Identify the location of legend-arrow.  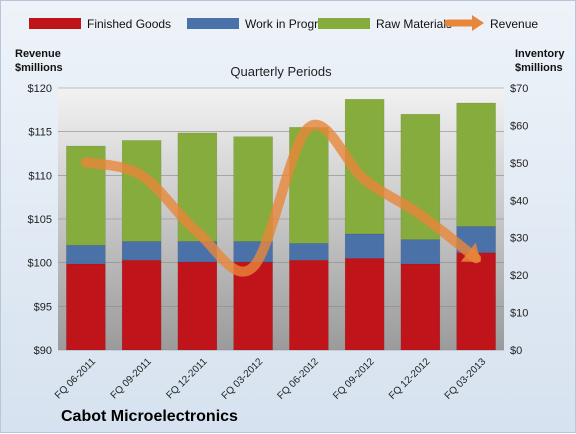
(478, 23).